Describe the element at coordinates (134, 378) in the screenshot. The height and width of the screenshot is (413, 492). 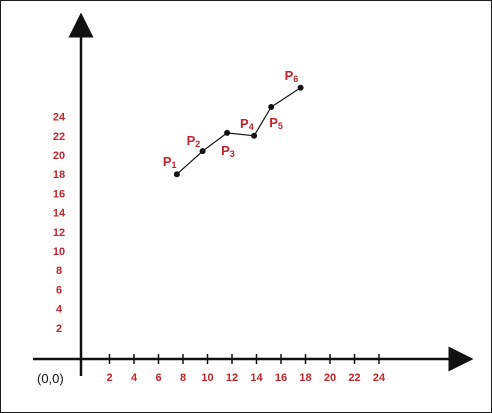
I see `x-tick-label: 4` at that location.